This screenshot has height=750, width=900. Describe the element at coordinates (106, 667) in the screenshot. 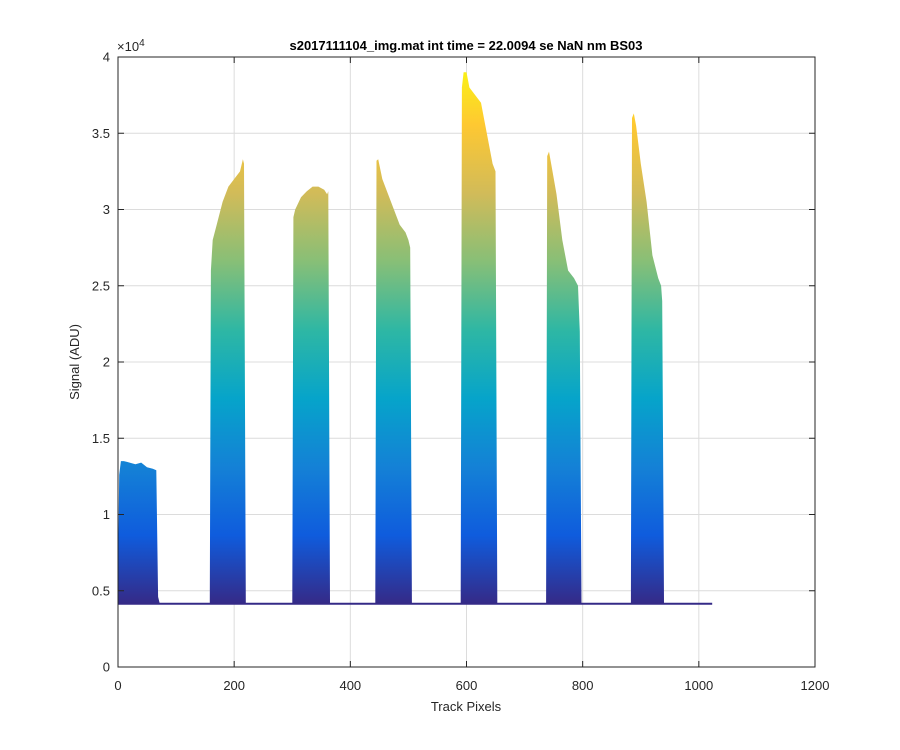

I see `y-tick-label: 0` at that location.